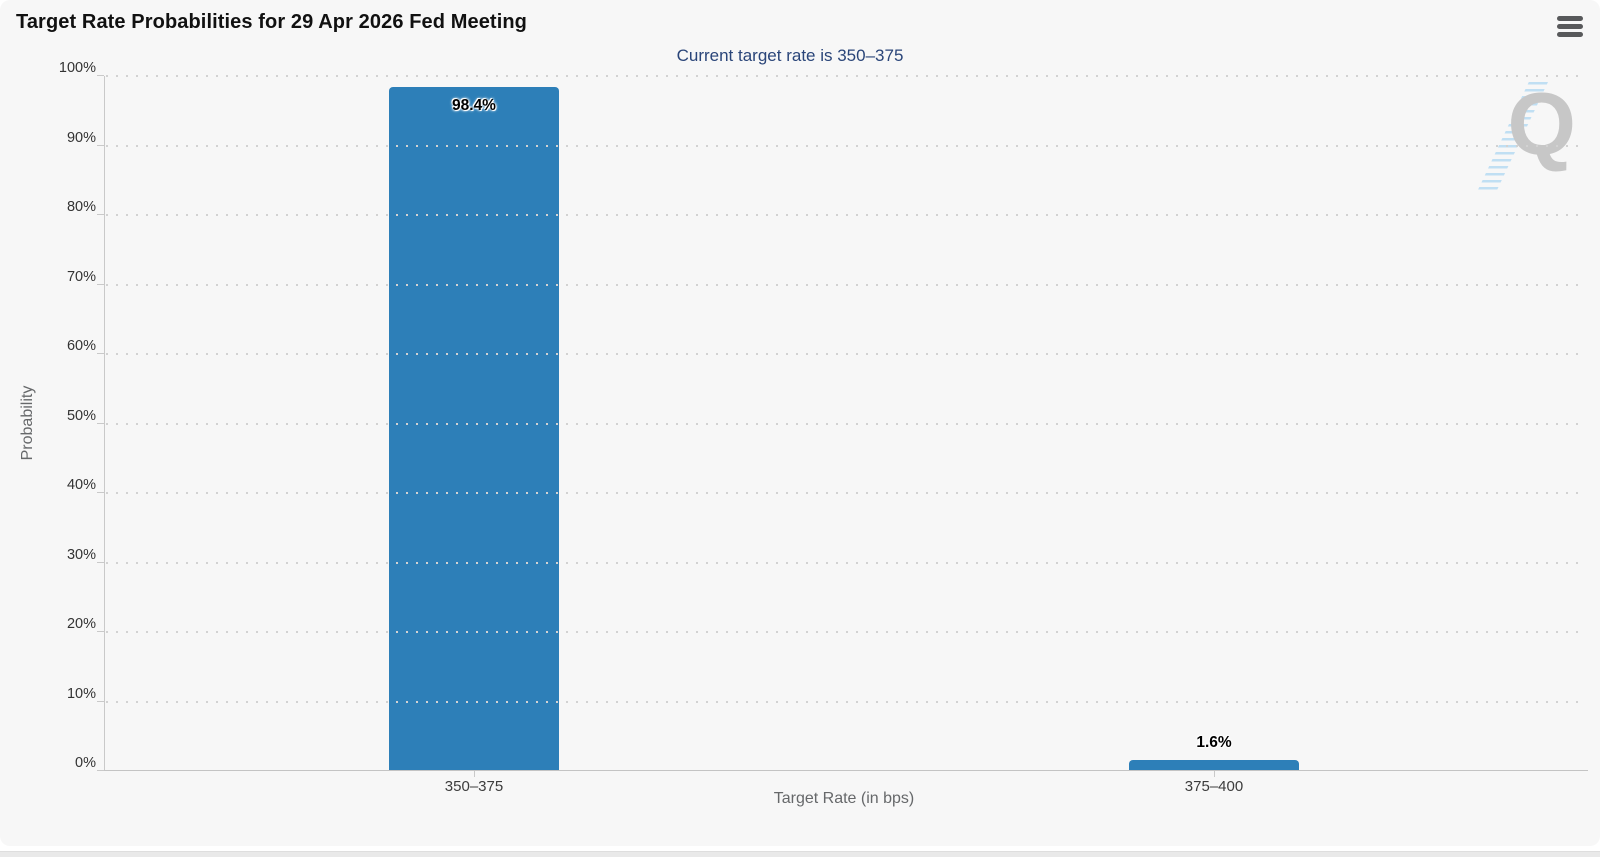 This screenshot has height=857, width=1600. I want to click on y-tick-label: 60%, so click(81, 346).